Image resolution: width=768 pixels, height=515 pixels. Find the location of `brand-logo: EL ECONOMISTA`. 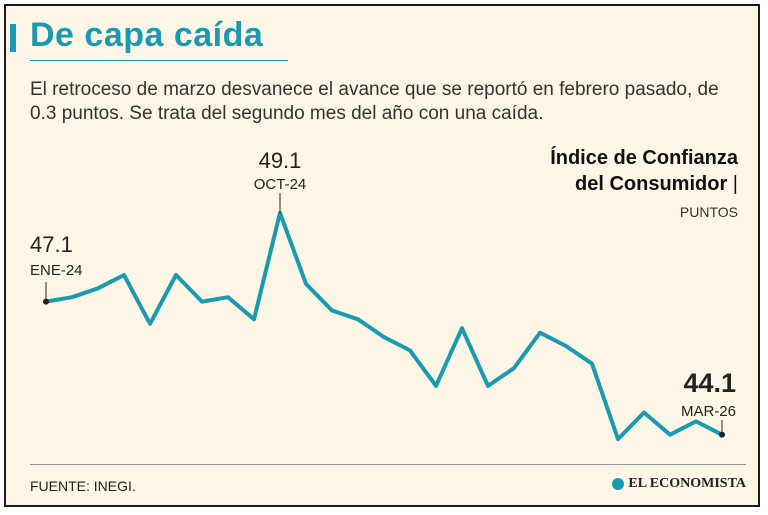

brand-logo: EL ECONOMISTA is located at coordinates (679, 484).